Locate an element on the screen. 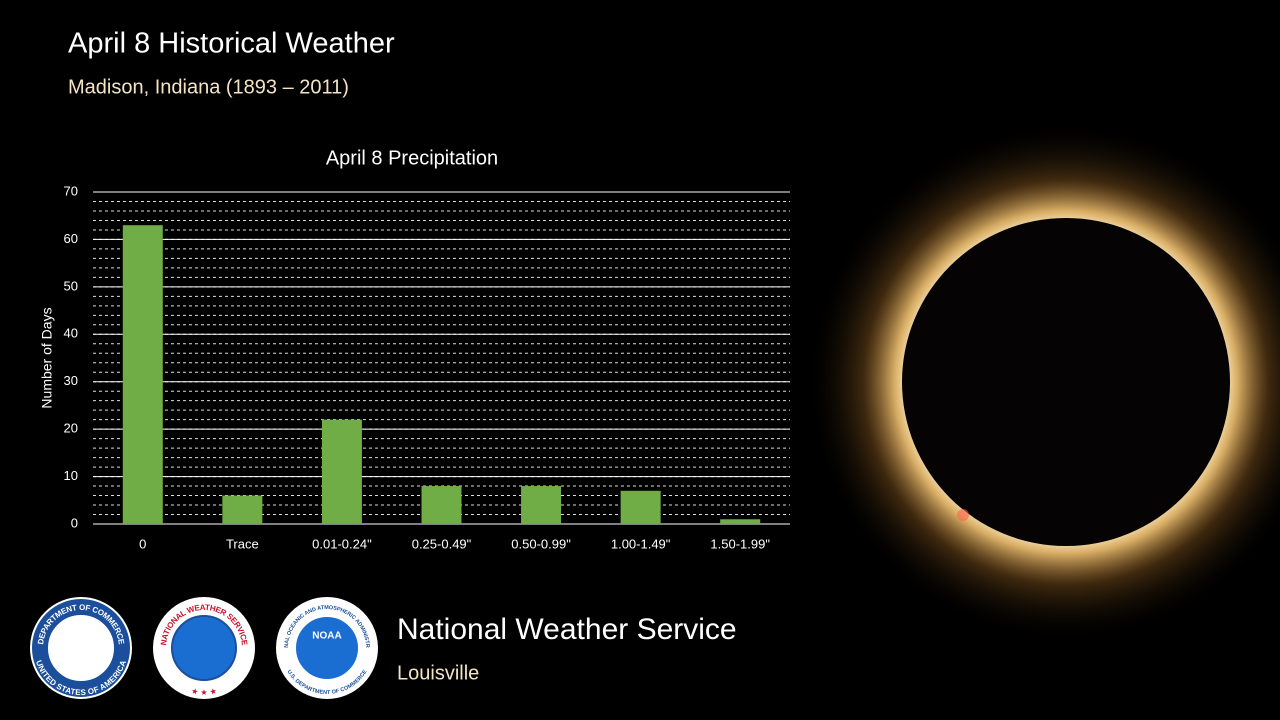 This screenshot has width=1280, height=720. x-tick-label: 1.00-1.49" is located at coordinates (641, 543).